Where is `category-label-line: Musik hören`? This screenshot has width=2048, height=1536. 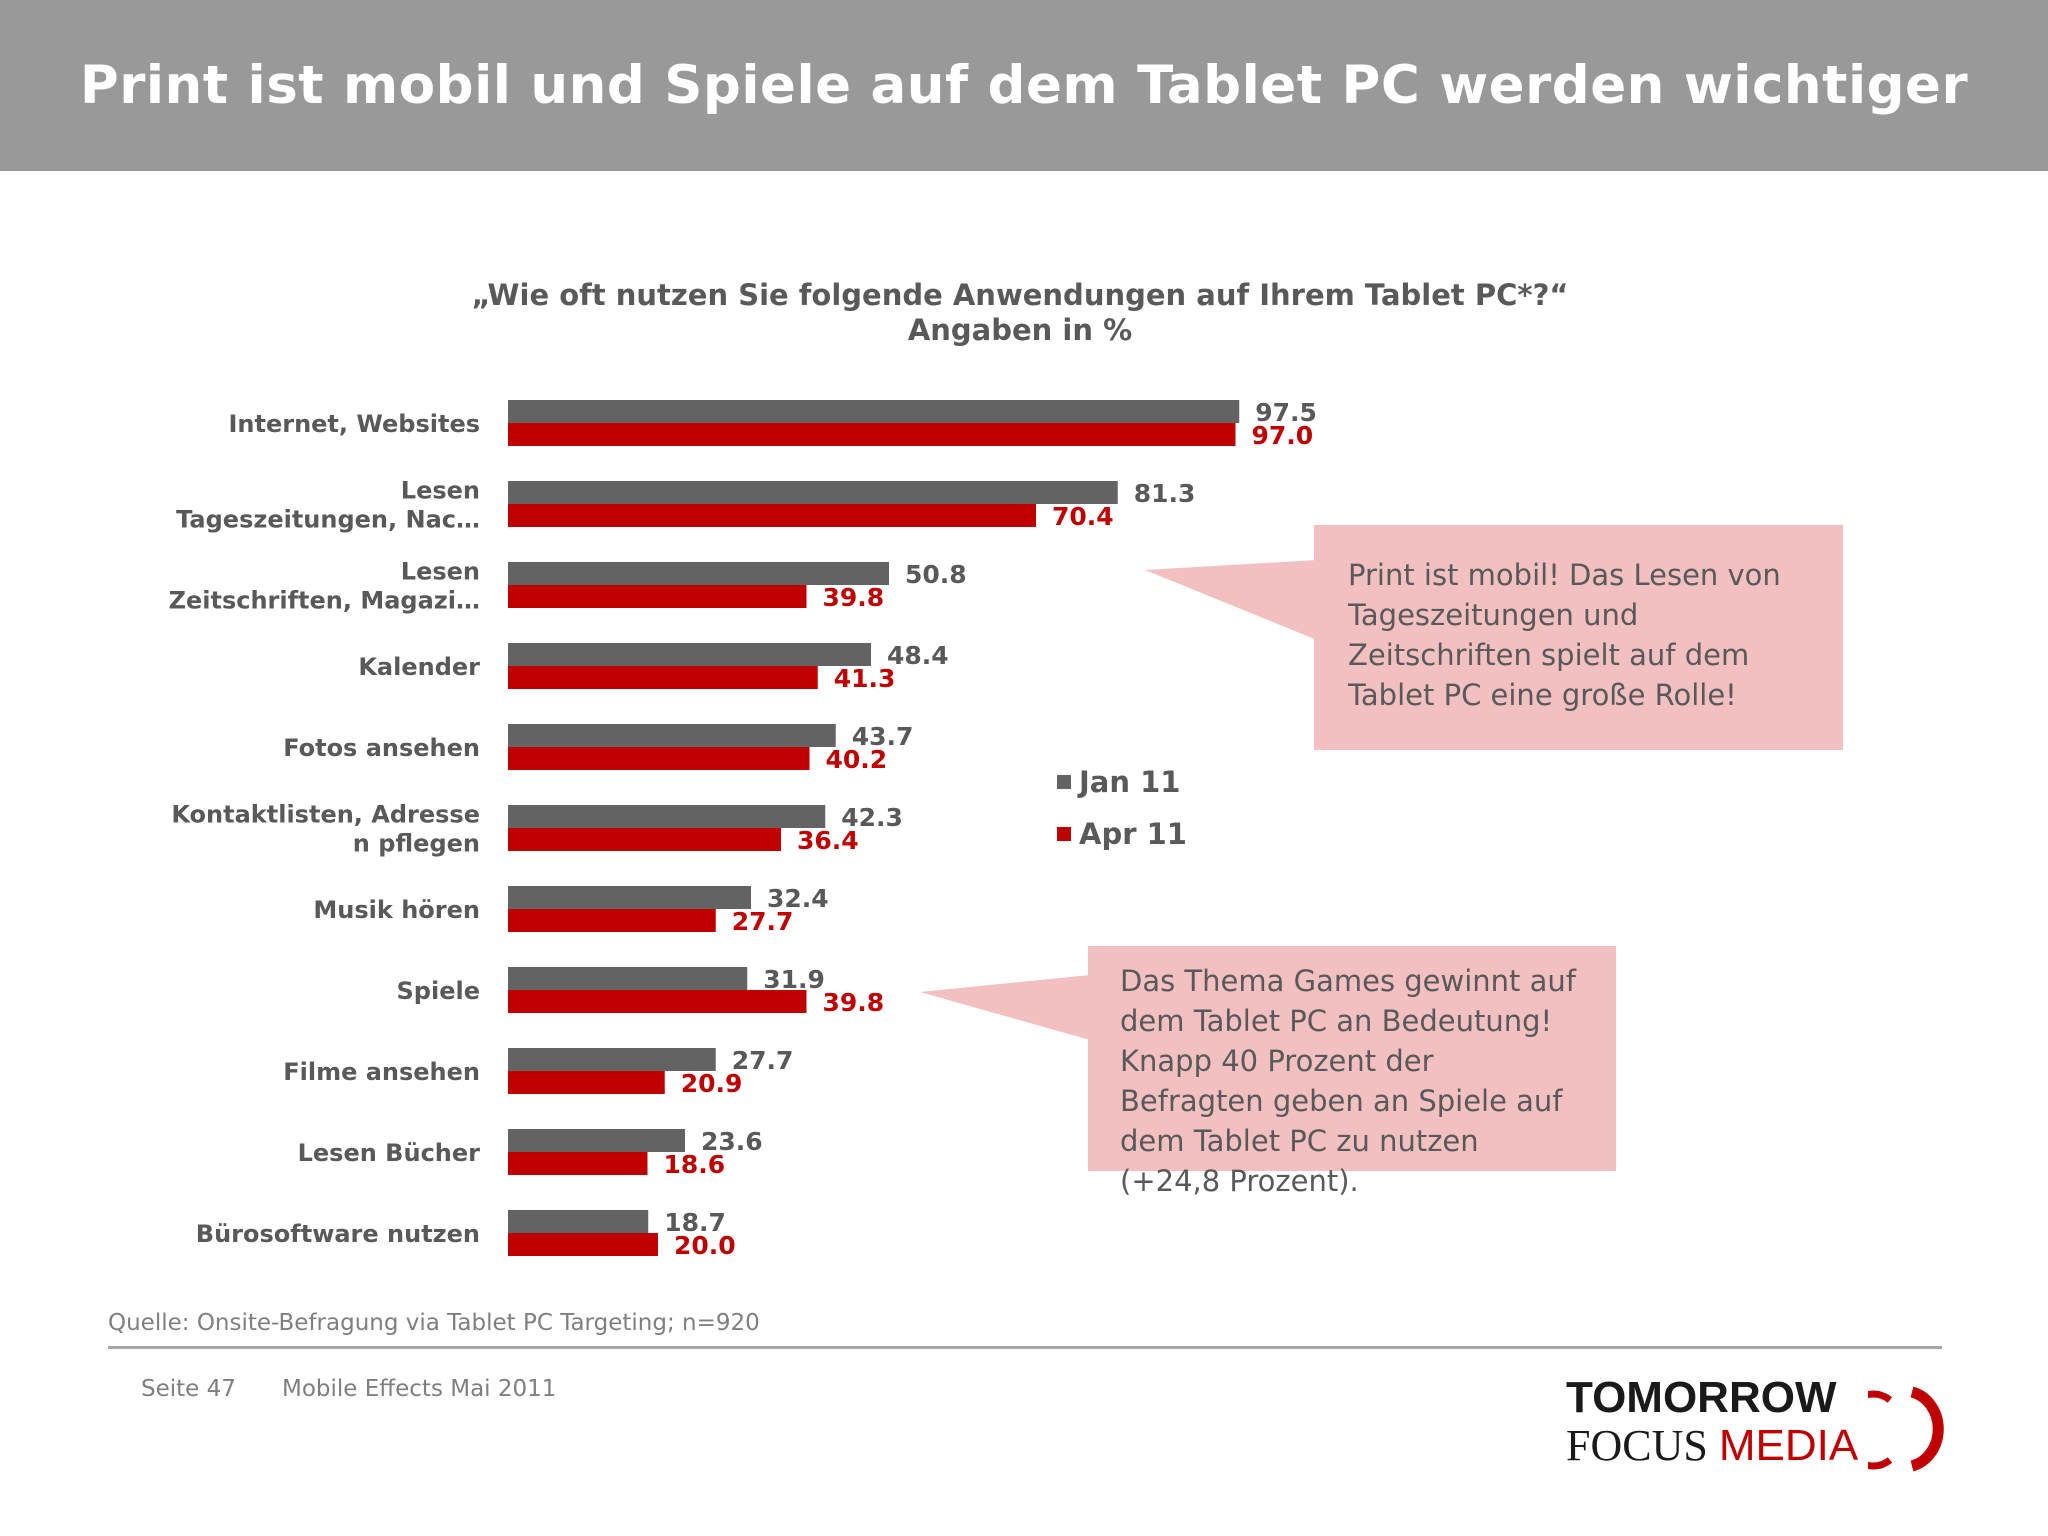 category-label-line: Musik hören is located at coordinates (396, 910).